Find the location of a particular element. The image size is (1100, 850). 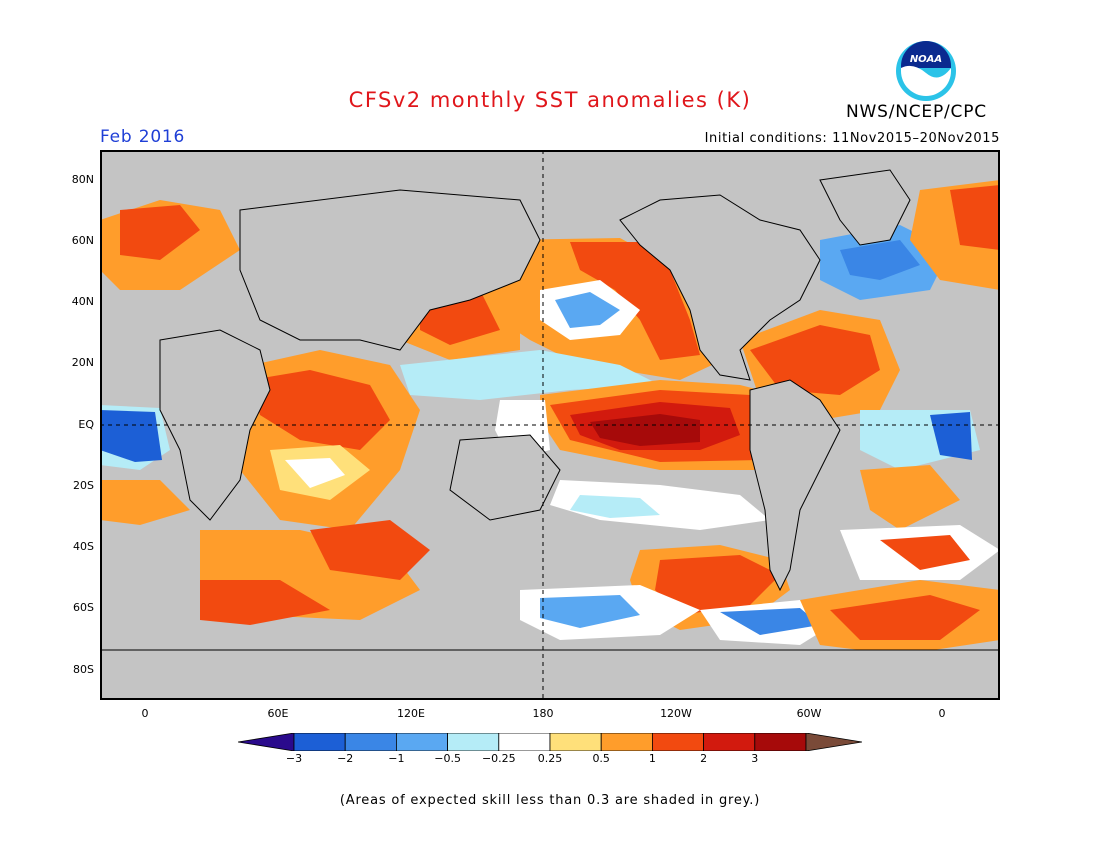

lon-label-120e: 120E is located at coordinates (411, 713).